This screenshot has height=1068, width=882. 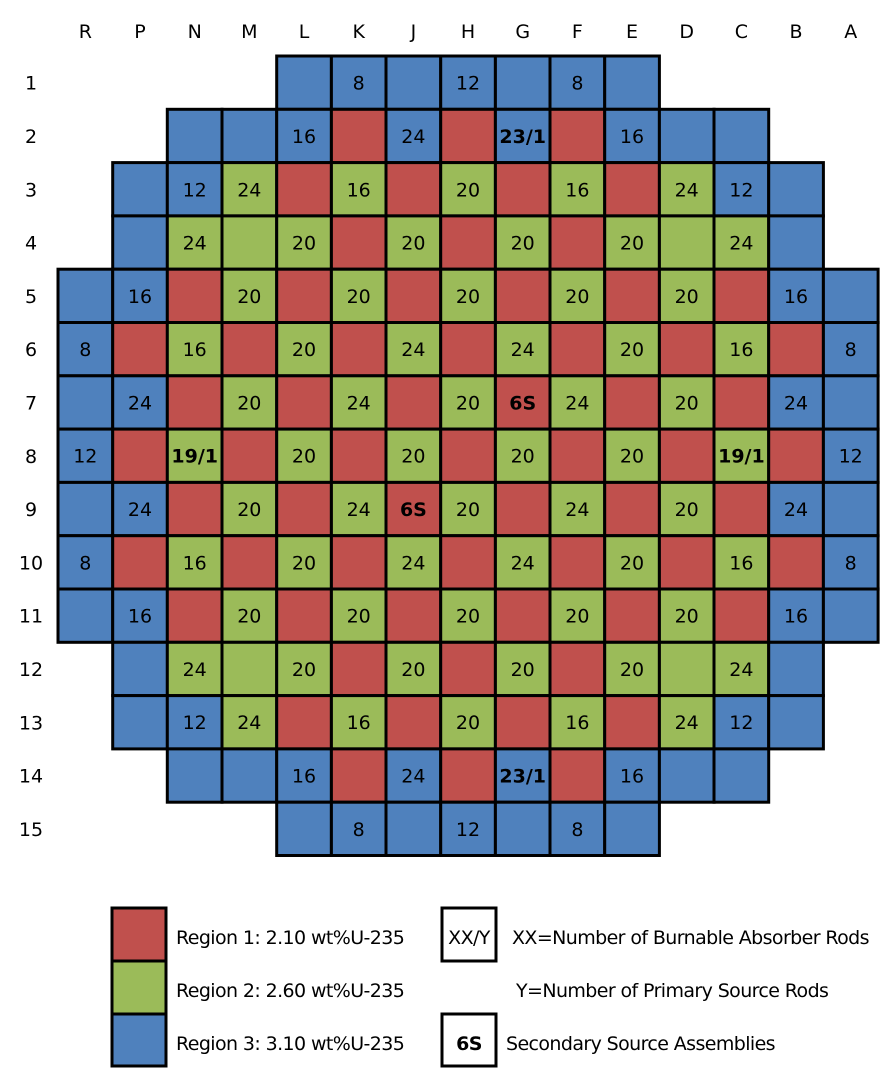 What do you see at coordinates (796, 403) in the screenshot?
I see `assembly-label-B-7: 24` at bounding box center [796, 403].